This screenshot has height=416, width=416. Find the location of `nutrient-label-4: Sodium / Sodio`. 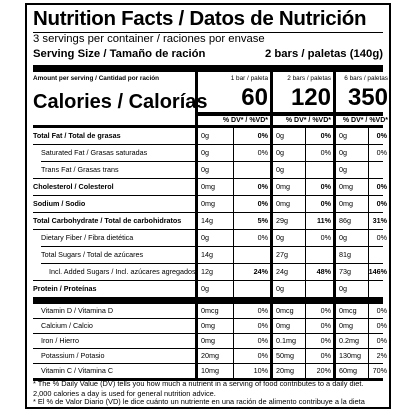

nutrient-label-4: Sodium / Sodio is located at coordinates (59, 203).